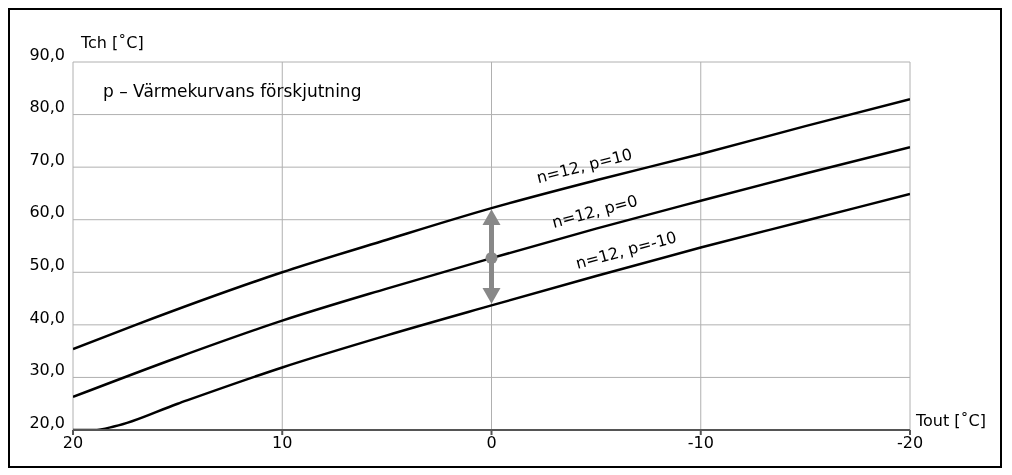  I want to click on y-axis-title: Tch [˚C], so click(112, 42).